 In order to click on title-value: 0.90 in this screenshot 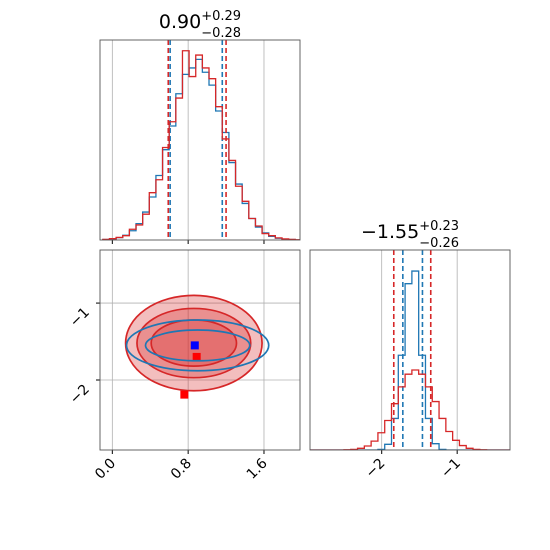, I will do `click(180, 22)`.